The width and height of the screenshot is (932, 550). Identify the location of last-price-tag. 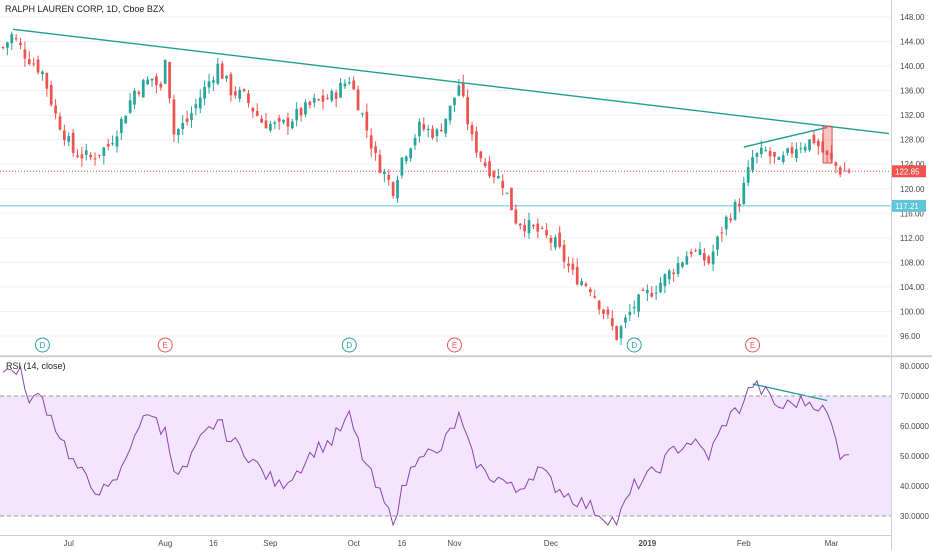
(909, 171).